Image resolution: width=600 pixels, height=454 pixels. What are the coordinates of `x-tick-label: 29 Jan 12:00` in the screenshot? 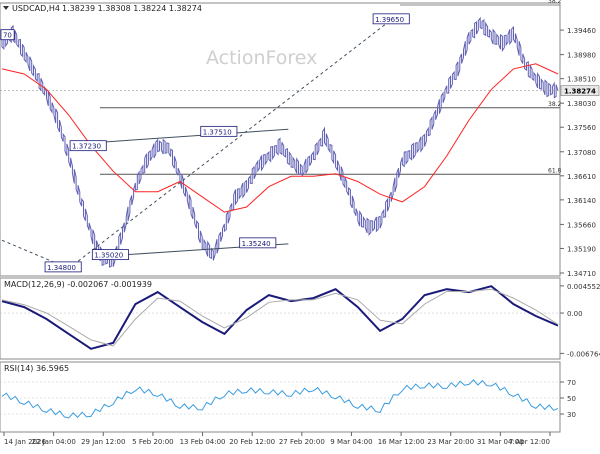 It's located at (103, 442).